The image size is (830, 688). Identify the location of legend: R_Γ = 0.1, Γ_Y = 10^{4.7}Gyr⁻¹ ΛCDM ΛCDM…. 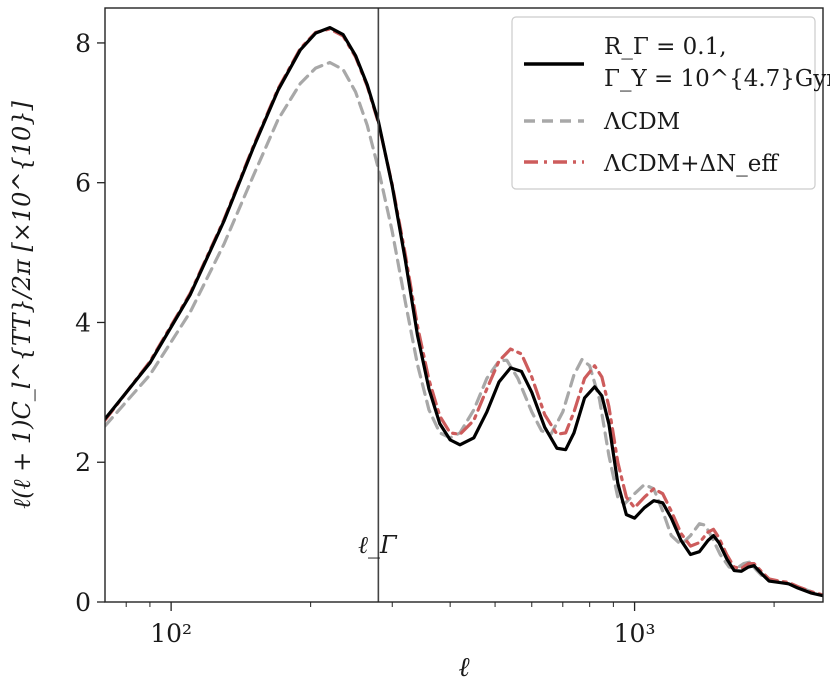
(670, 103).